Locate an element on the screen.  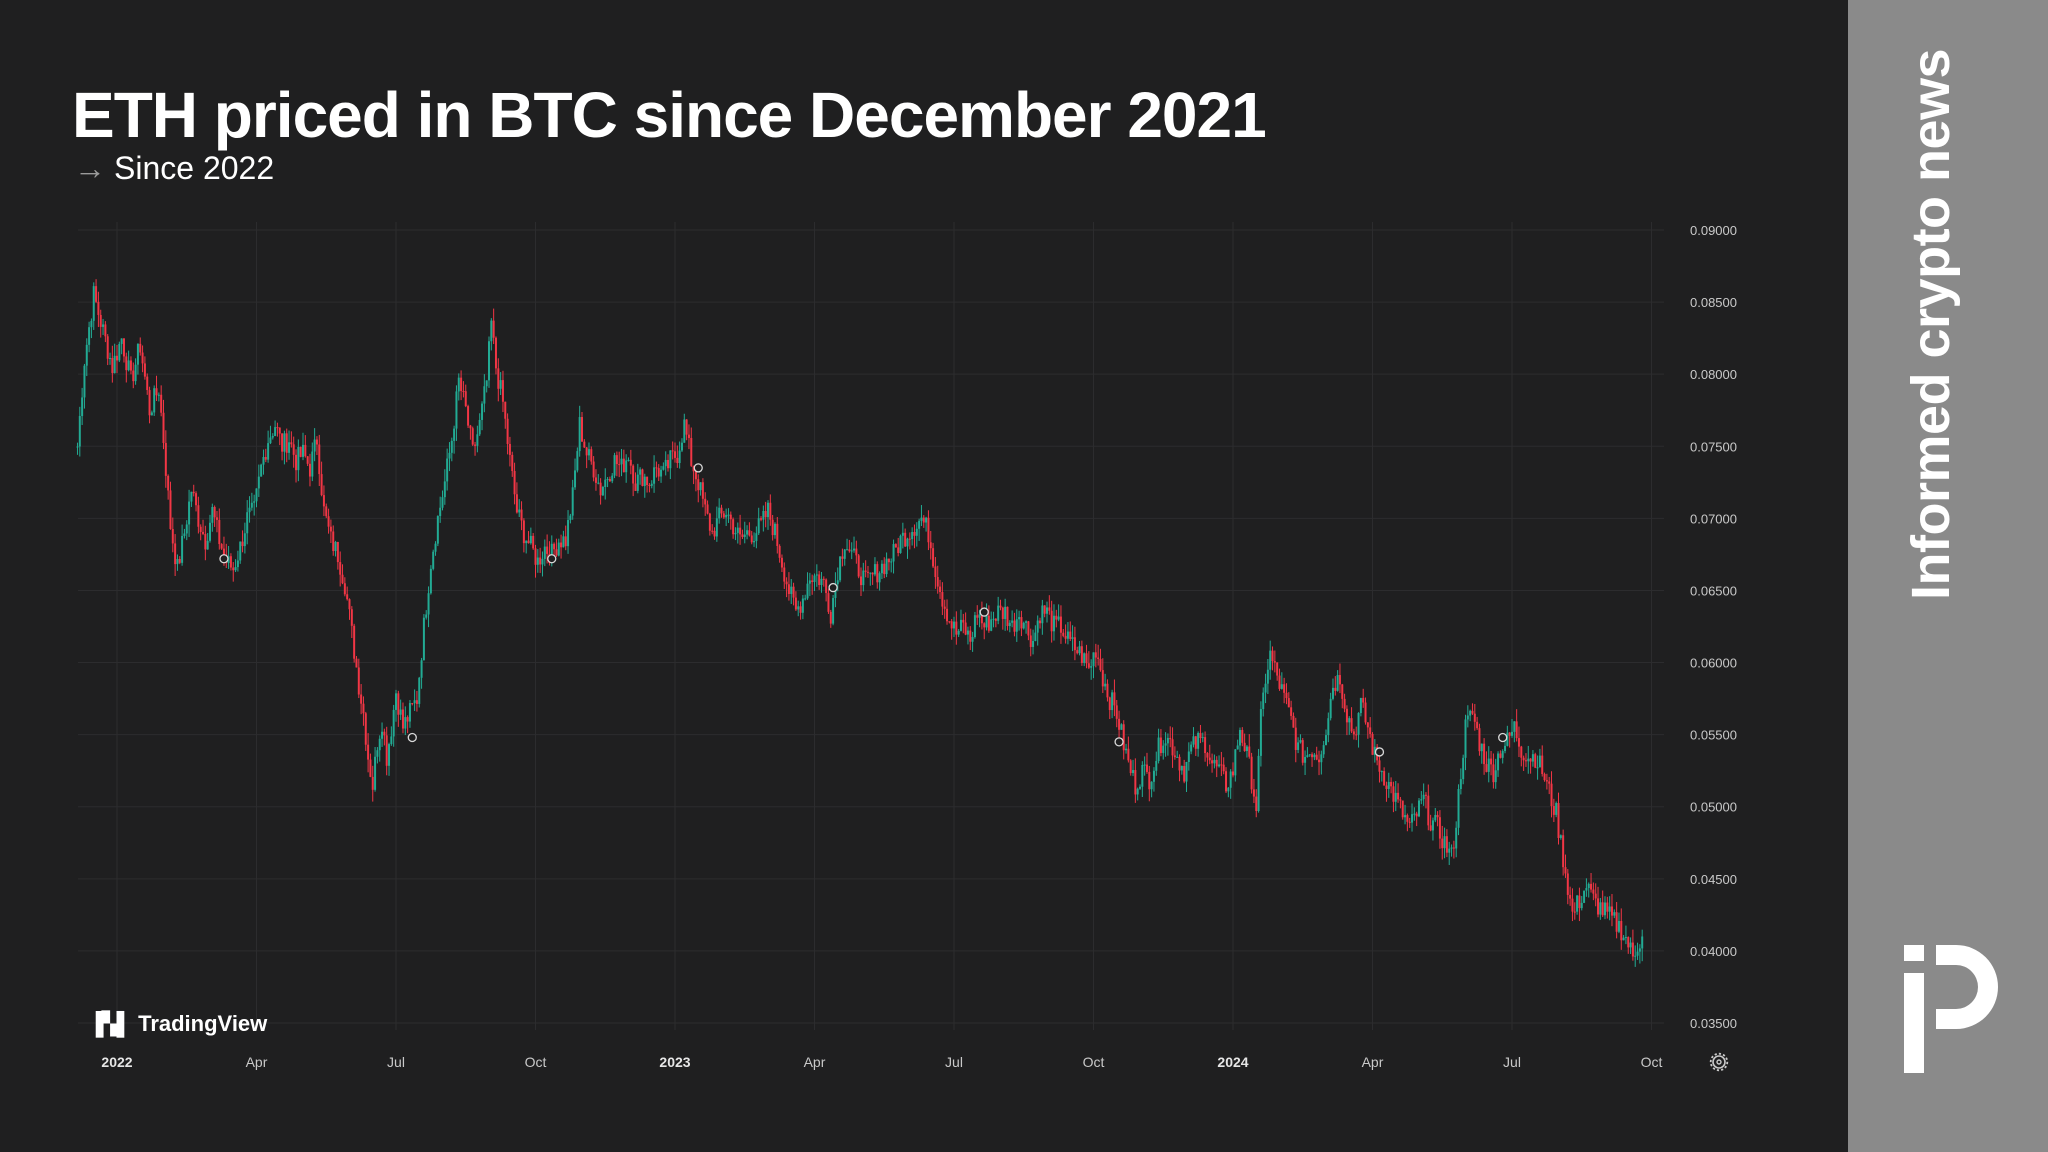
tradingview-logo: ▐▚▌ TradingView is located at coordinates (177, 1024).